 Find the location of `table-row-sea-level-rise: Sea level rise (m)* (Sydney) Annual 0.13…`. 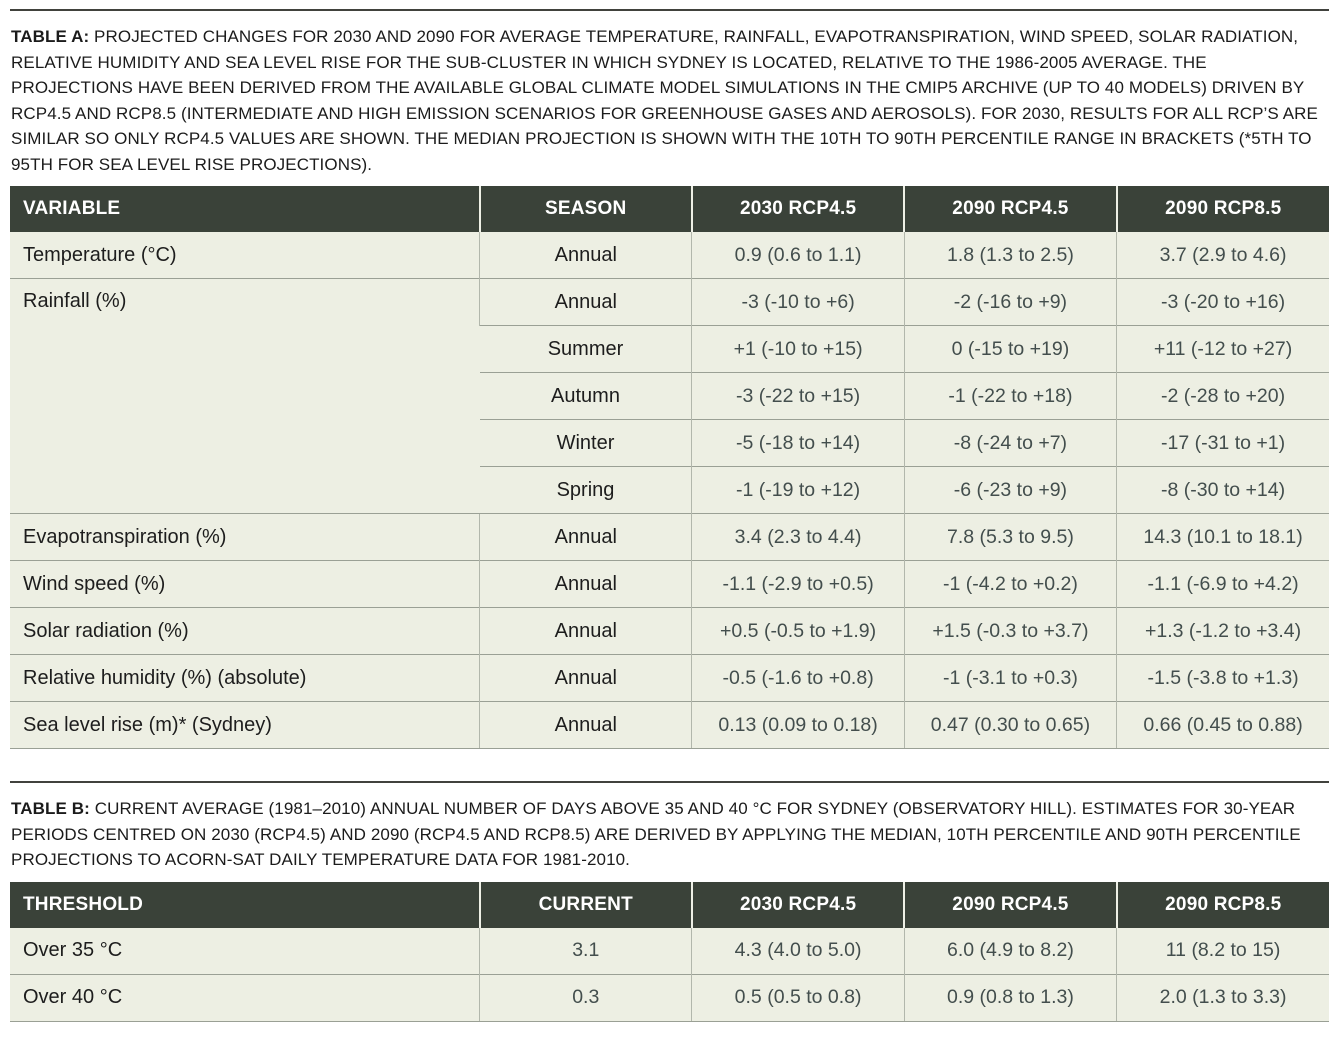

table-row-sea-level-rise: Sea level rise (m)* (Sydney) Annual 0.13… is located at coordinates (669, 725).